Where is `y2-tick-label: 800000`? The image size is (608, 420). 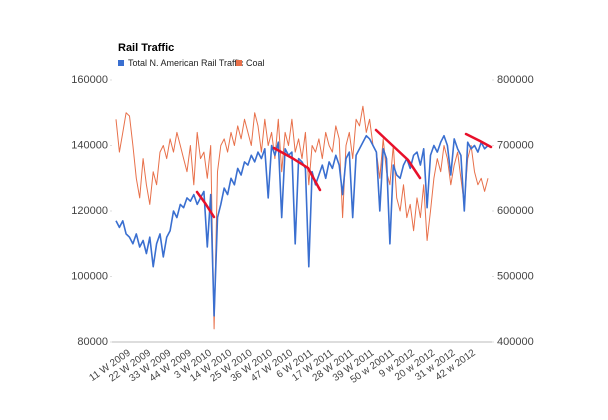 y2-tick-label: 800000 is located at coordinates (515, 80).